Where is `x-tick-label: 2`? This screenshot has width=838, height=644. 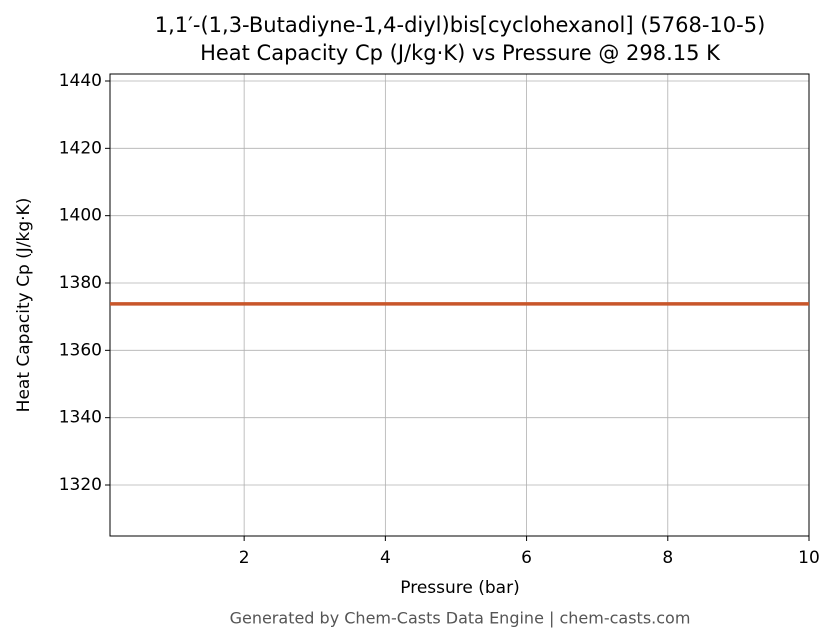 x-tick-label: 2 is located at coordinates (244, 558).